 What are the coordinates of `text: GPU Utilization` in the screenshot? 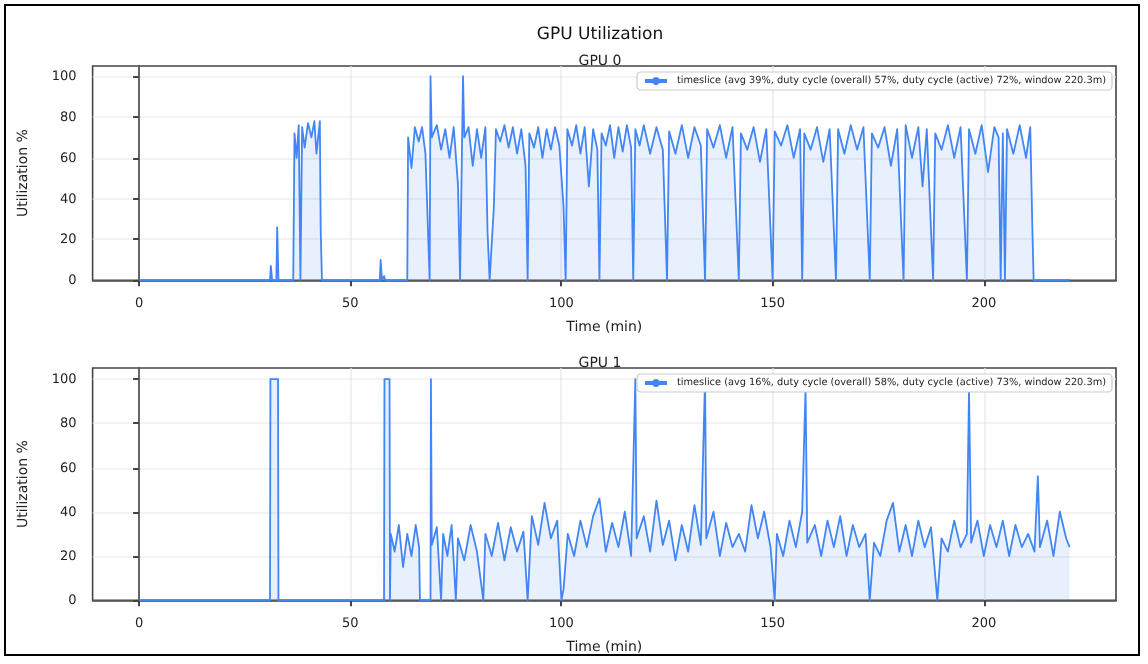 It's located at (600, 35).